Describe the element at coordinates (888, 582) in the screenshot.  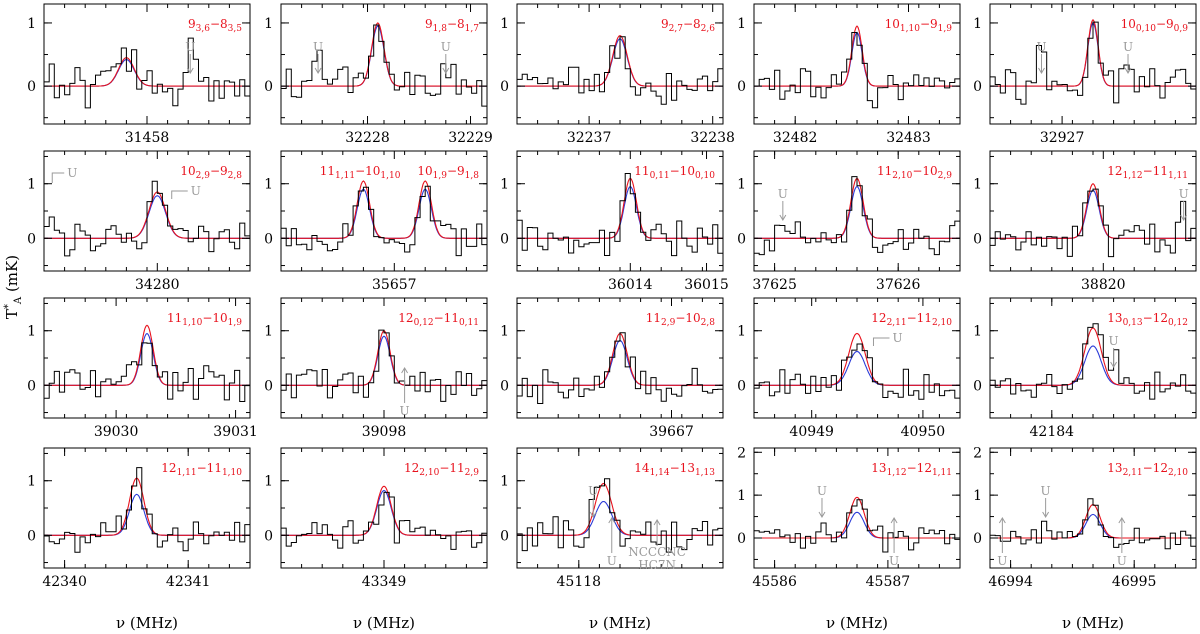
I see `x-tick-label: 45587` at that location.